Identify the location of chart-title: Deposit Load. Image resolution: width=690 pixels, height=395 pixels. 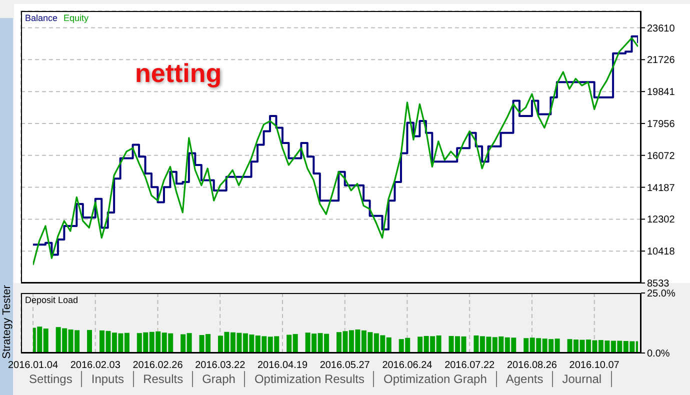
(51, 300).